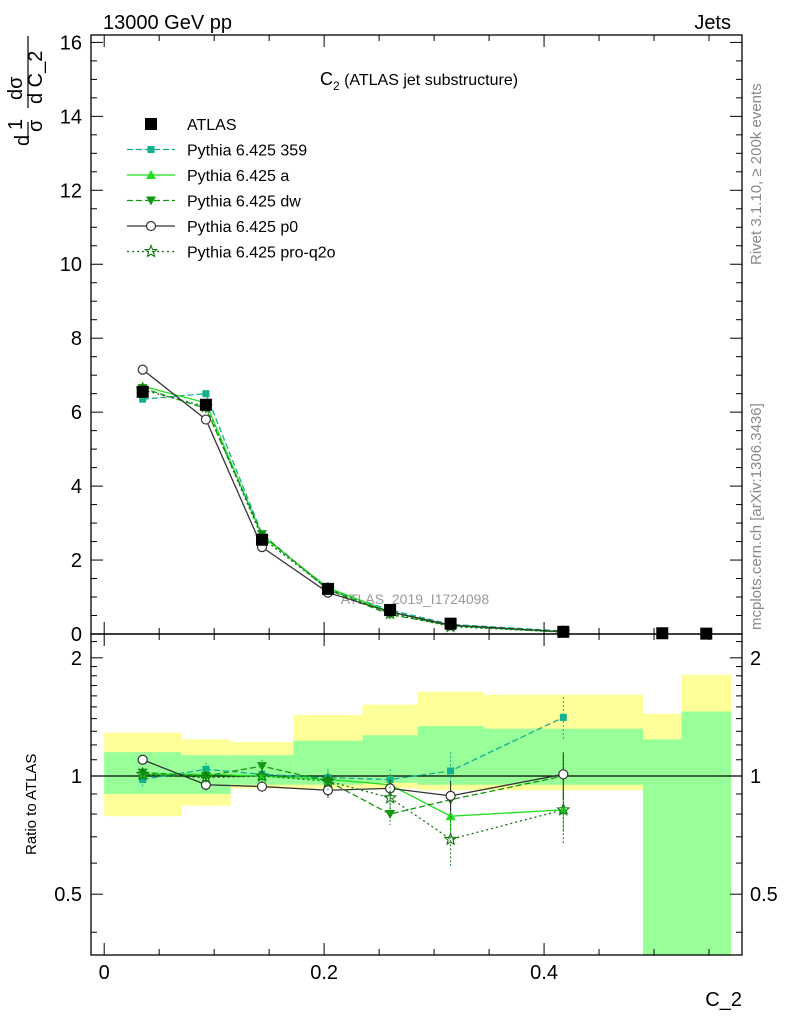 This screenshot has height=1024, width=786. What do you see at coordinates (104, 973) in the screenshot?
I see `x-tick-label: 0` at bounding box center [104, 973].